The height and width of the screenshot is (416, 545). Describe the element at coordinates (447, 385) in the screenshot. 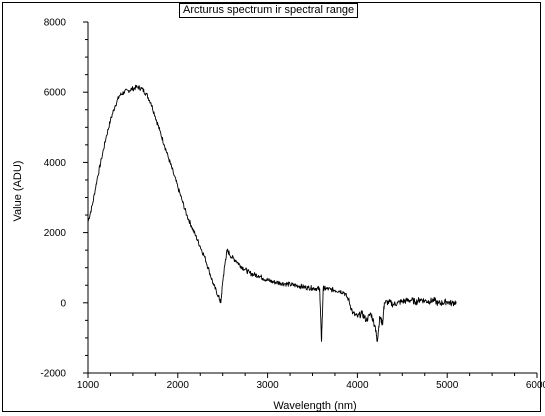

I see `x-tick-label: 5000` at that location.